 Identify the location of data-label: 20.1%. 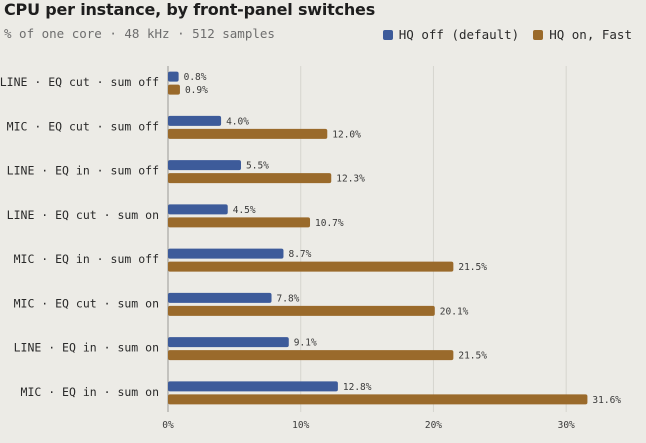
(454, 311).